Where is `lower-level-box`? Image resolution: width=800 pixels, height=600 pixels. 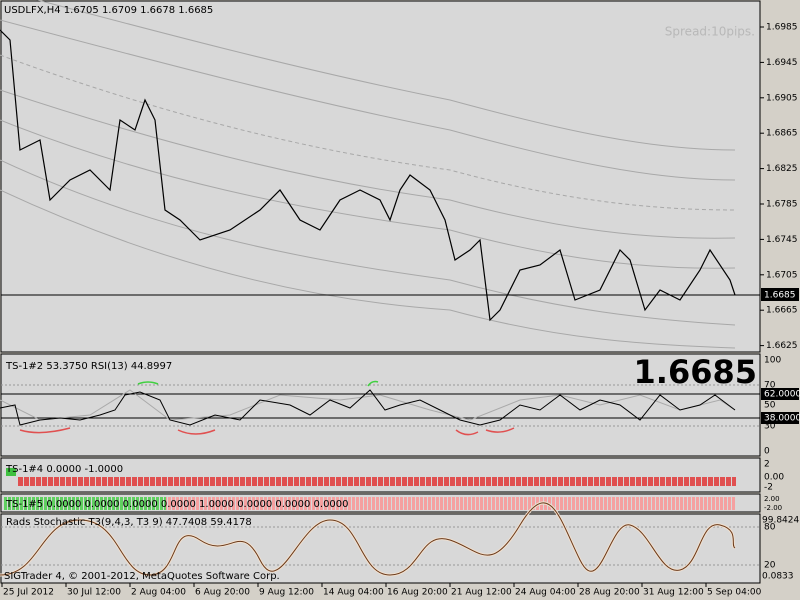 lower-level-box is located at coordinates (780, 418).